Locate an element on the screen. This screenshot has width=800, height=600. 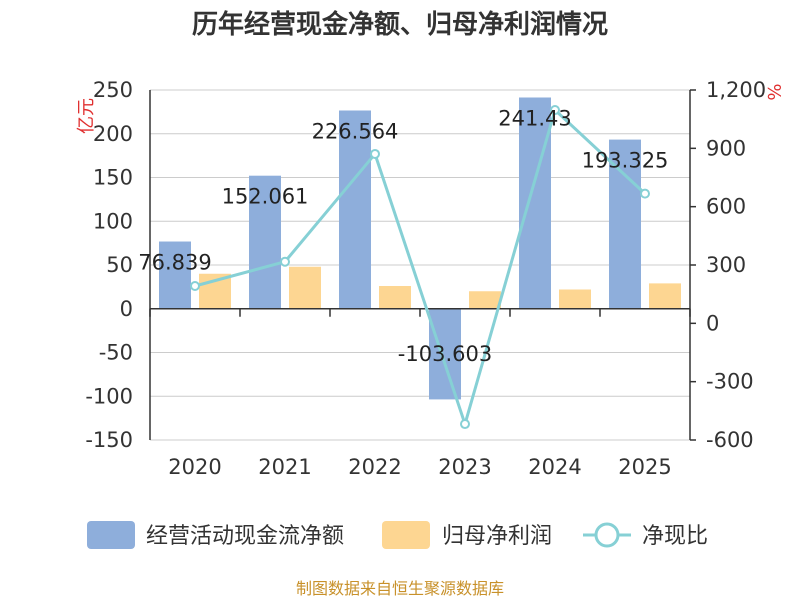
legend-label-cashflow: 经营活动现金流净额 is located at coordinates (245, 536).